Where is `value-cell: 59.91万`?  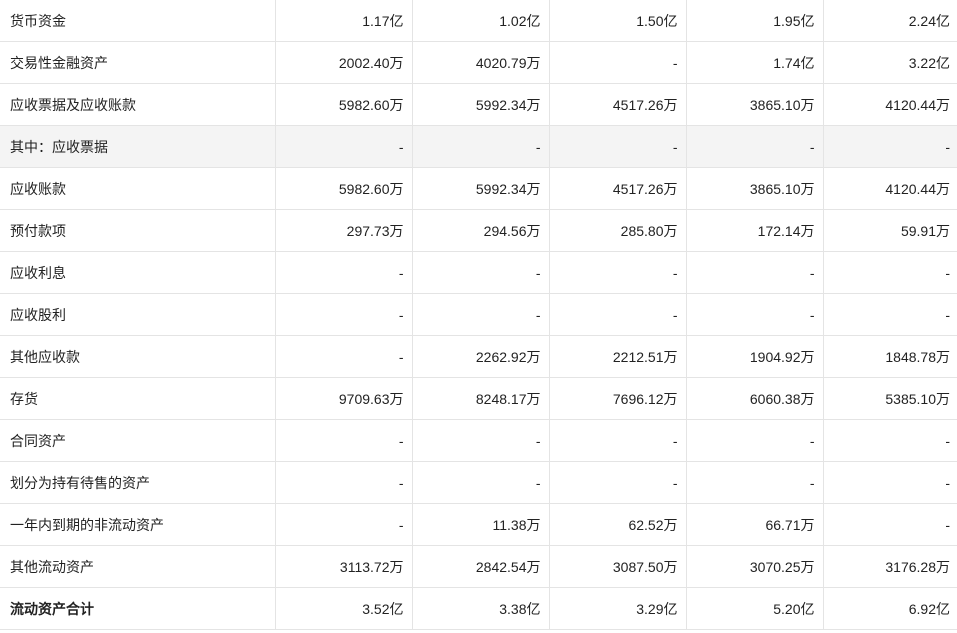
value-cell: 59.91万 is located at coordinates (889, 230).